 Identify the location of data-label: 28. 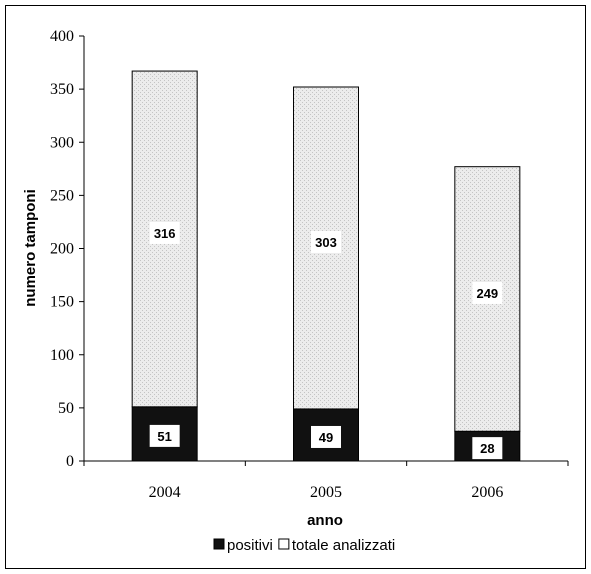
(487, 448).